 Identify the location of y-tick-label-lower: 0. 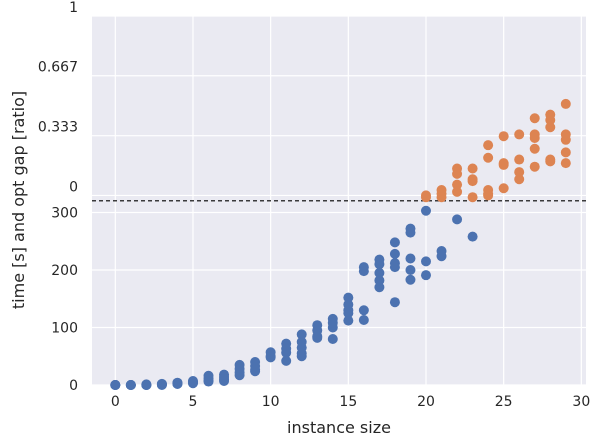
(73, 386).